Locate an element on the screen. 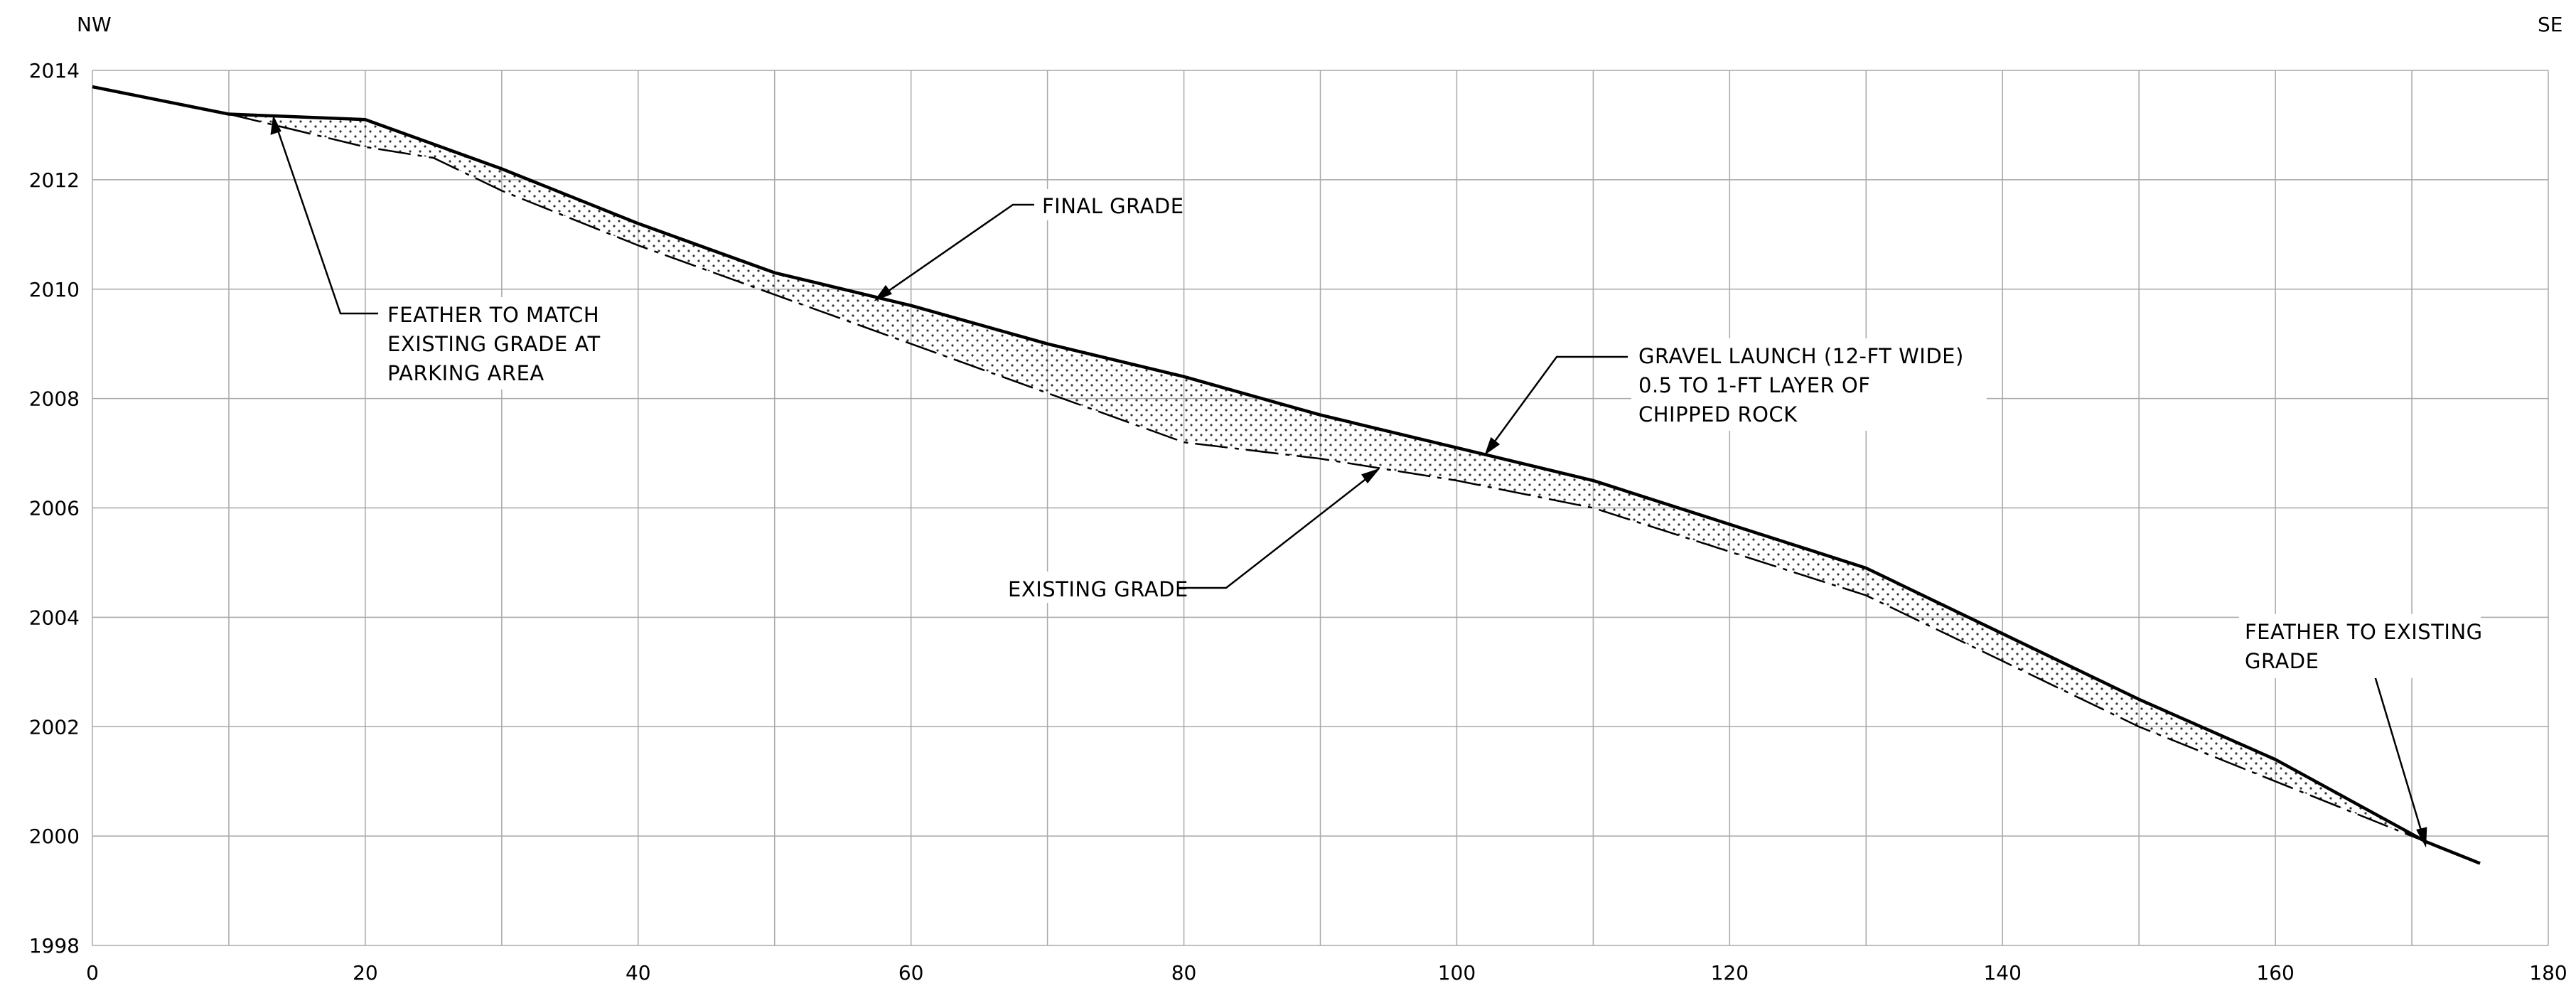 The image size is (2576, 1008). x-tick-label: 100 is located at coordinates (1457, 973).